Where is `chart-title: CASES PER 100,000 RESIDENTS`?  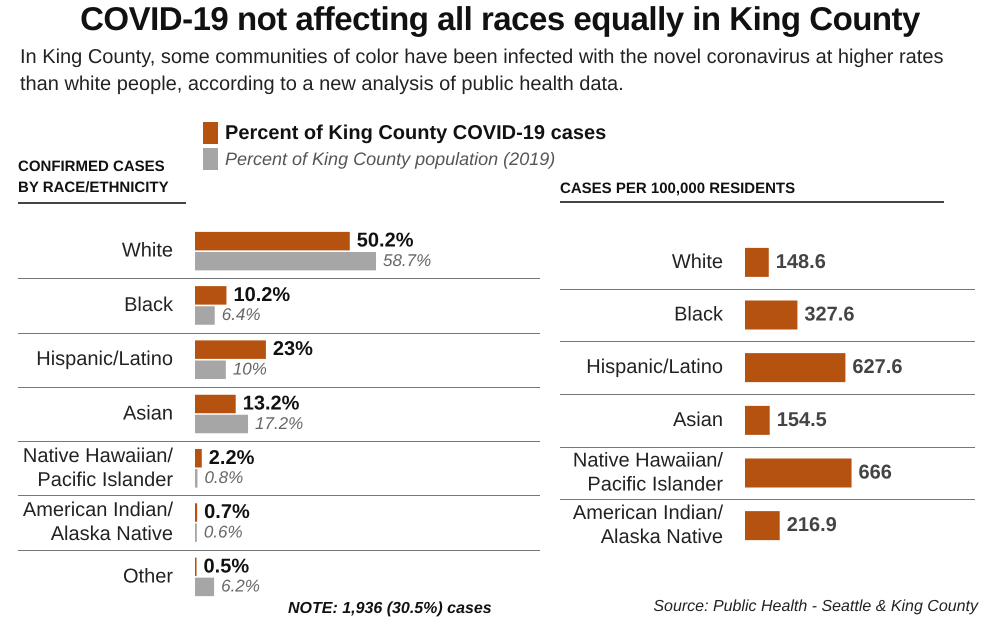 chart-title: CASES PER 100,000 RESIDENTS is located at coordinates (752, 191).